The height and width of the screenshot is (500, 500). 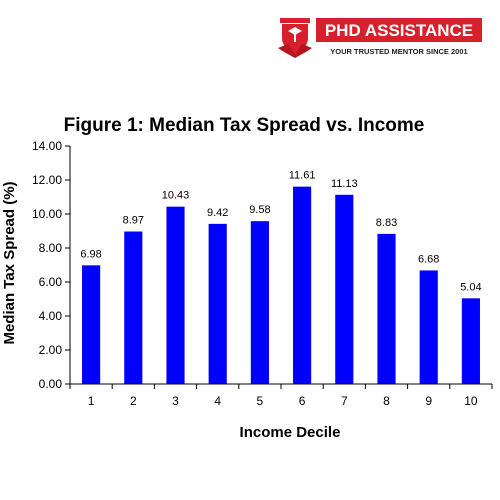 I want to click on chart-title: Figure 1: Median Tax Spread vs. Income, so click(x=244, y=125).